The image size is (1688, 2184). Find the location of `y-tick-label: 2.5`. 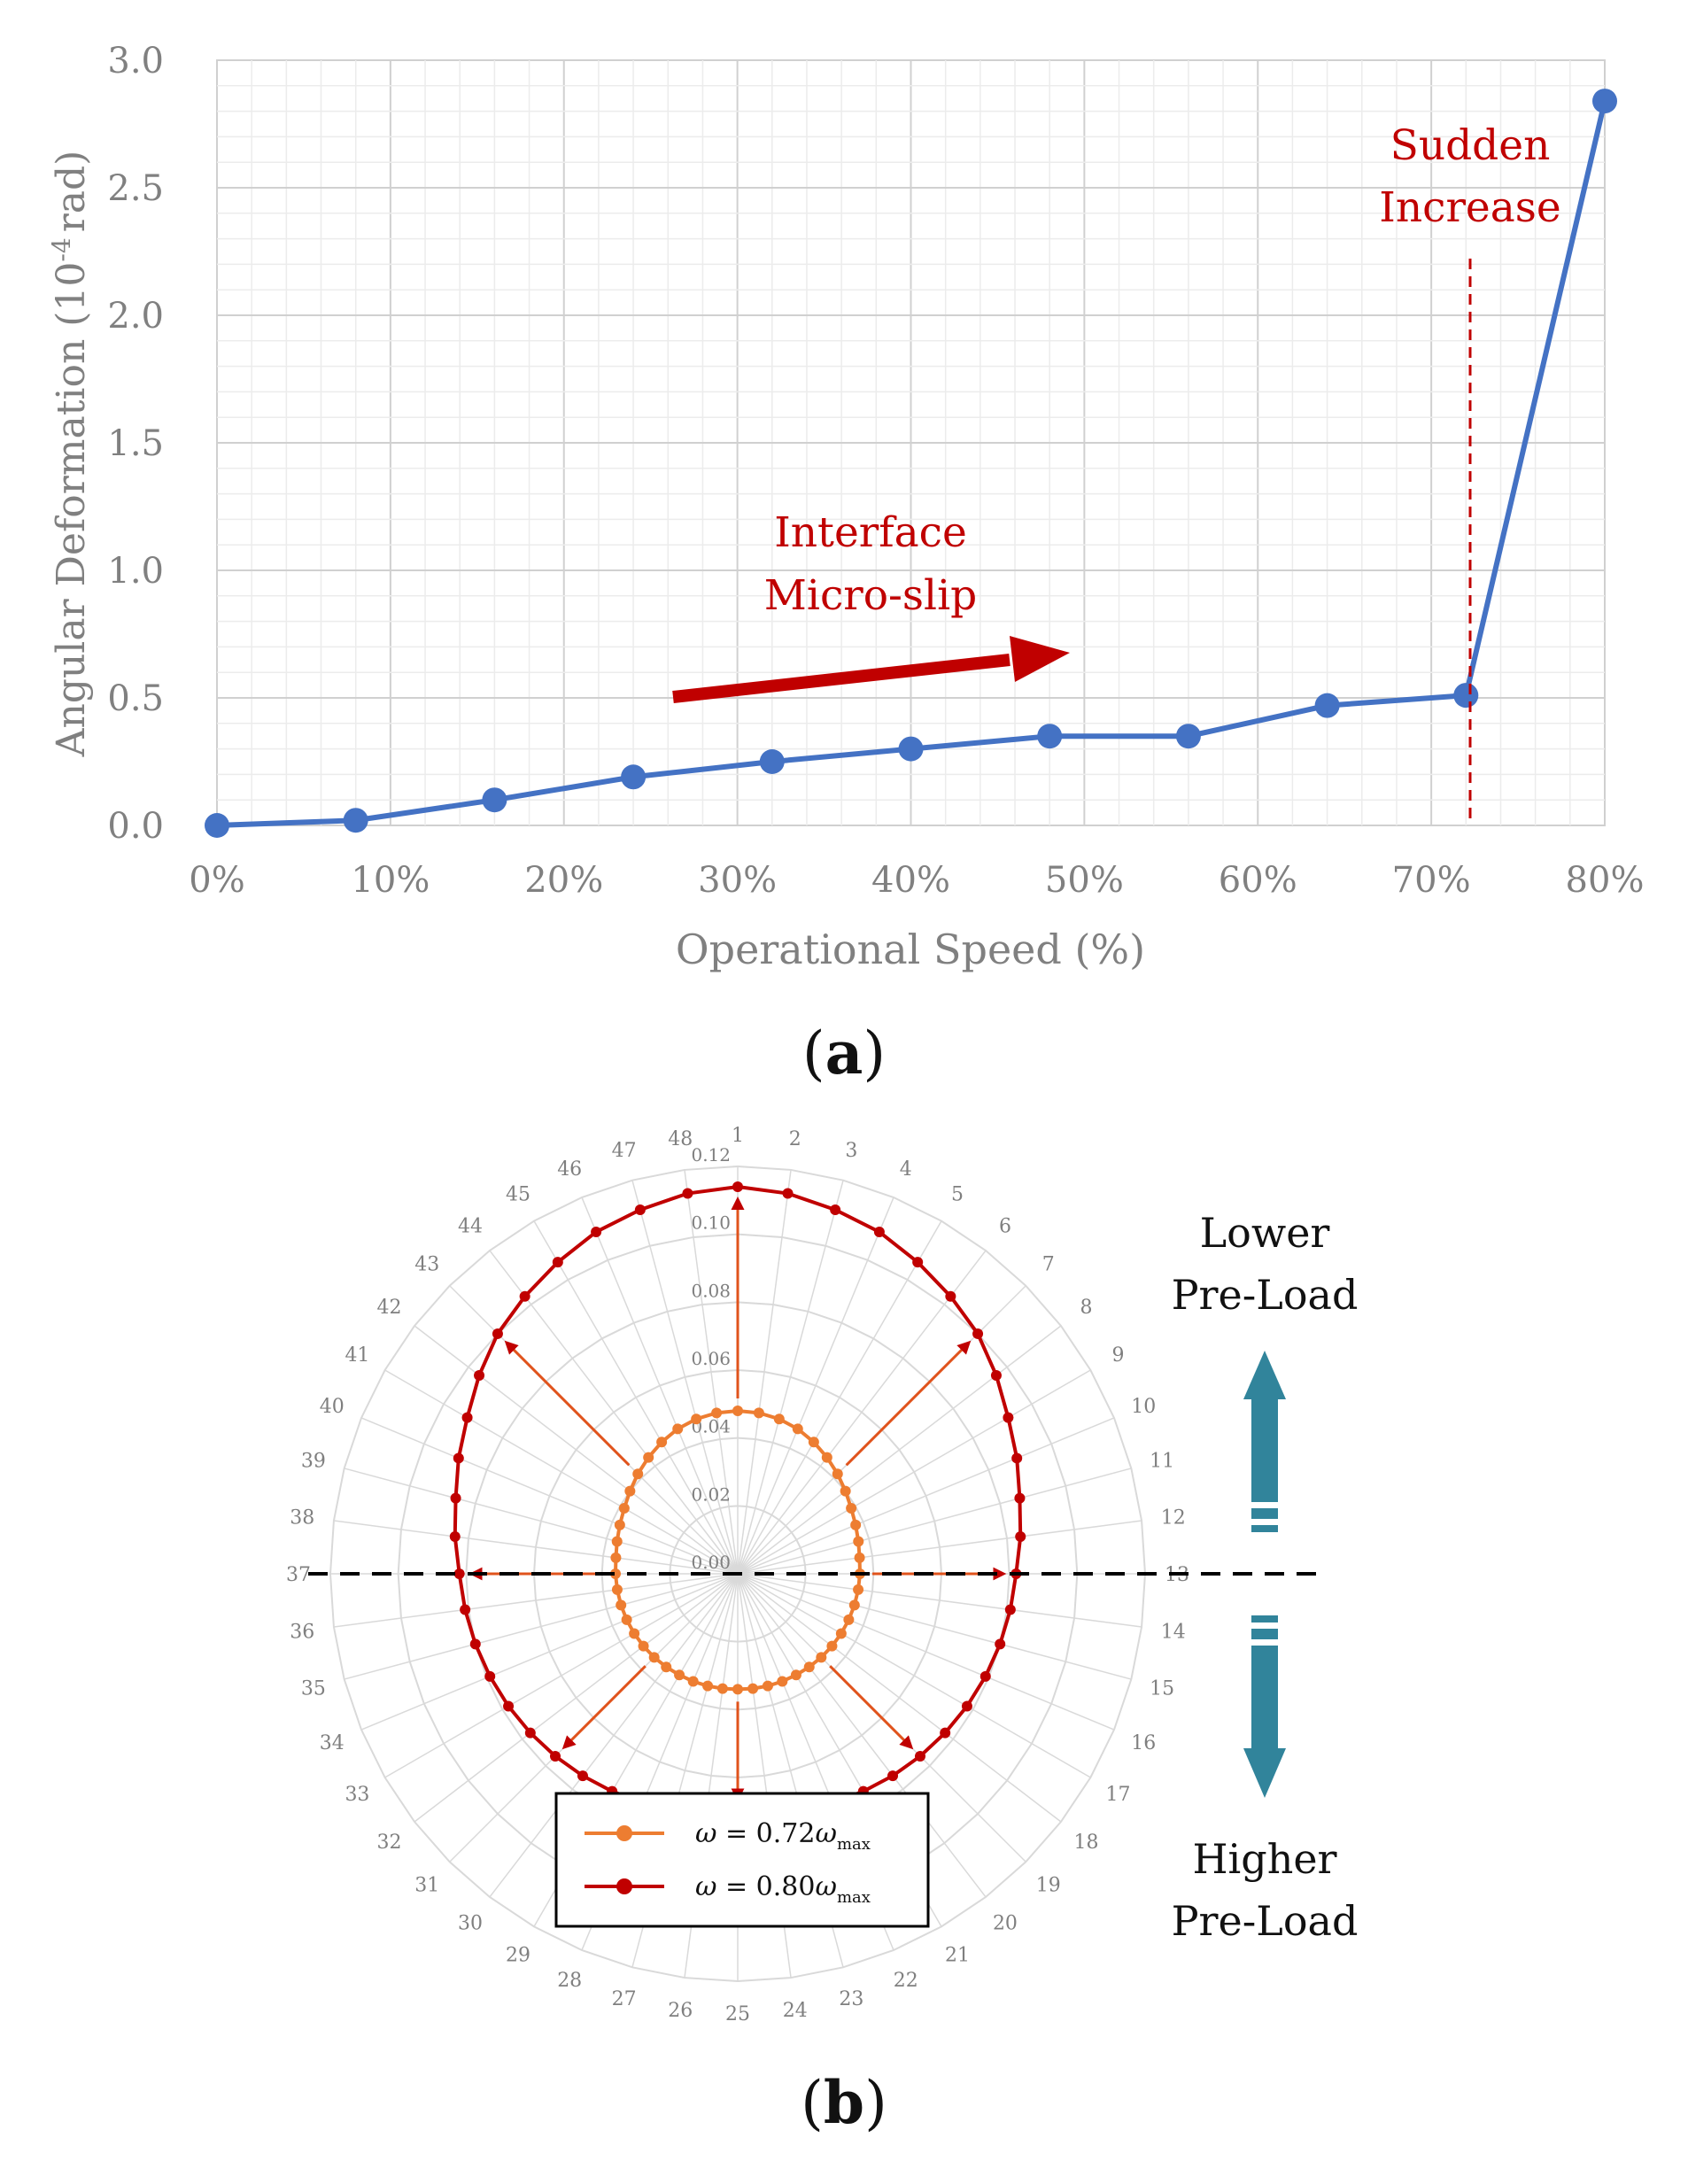

y-tick-label: 2.5 is located at coordinates (135, 188).